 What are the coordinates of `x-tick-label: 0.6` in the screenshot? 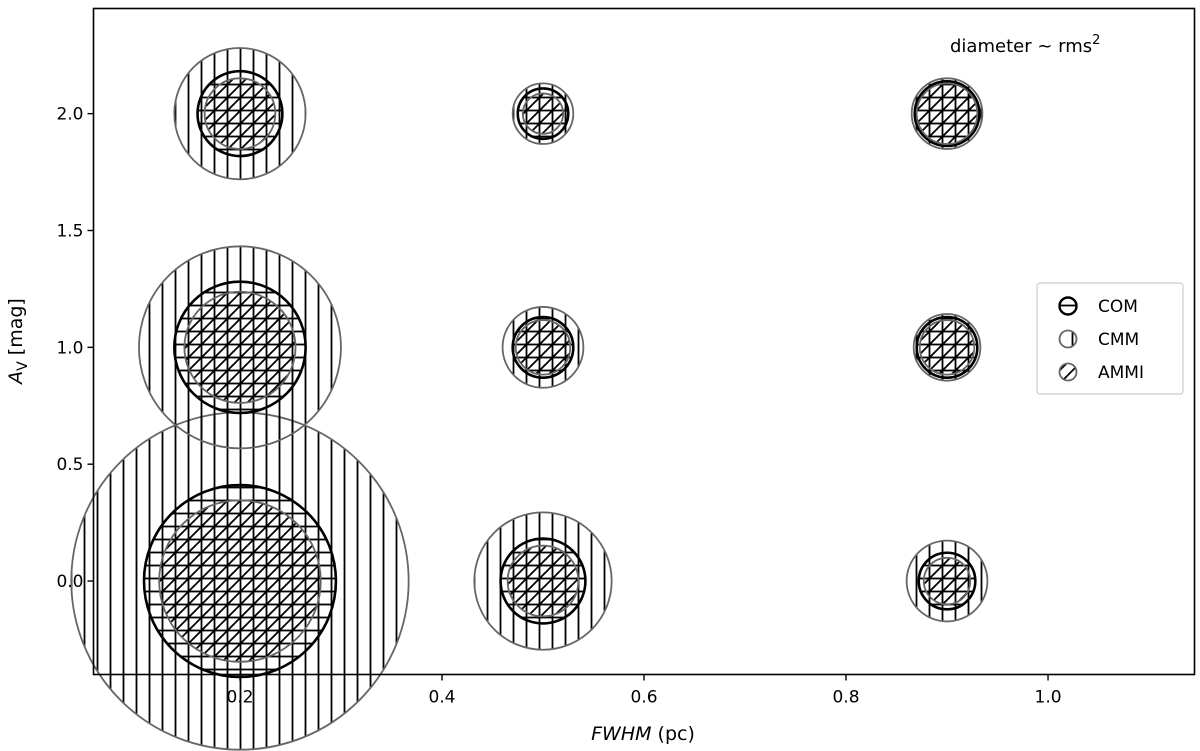 It's located at (643, 698).